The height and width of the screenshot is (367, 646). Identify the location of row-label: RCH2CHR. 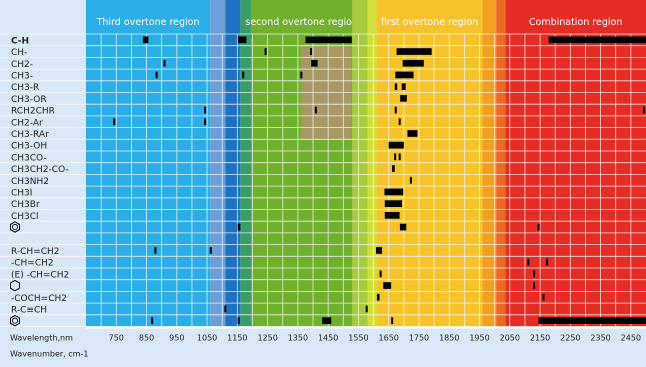
(33, 112).